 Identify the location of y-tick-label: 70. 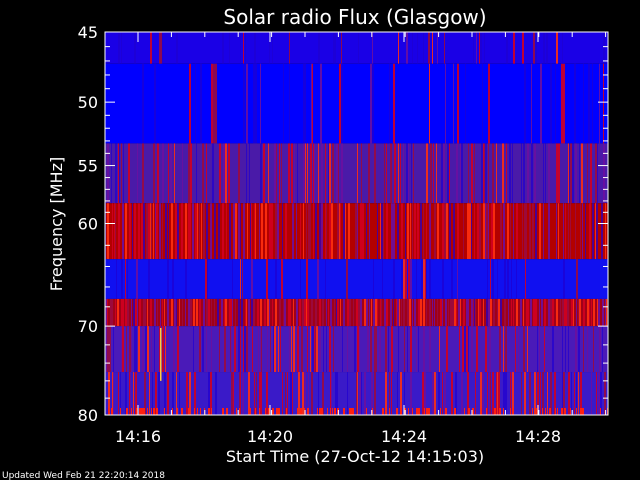
(88, 326).